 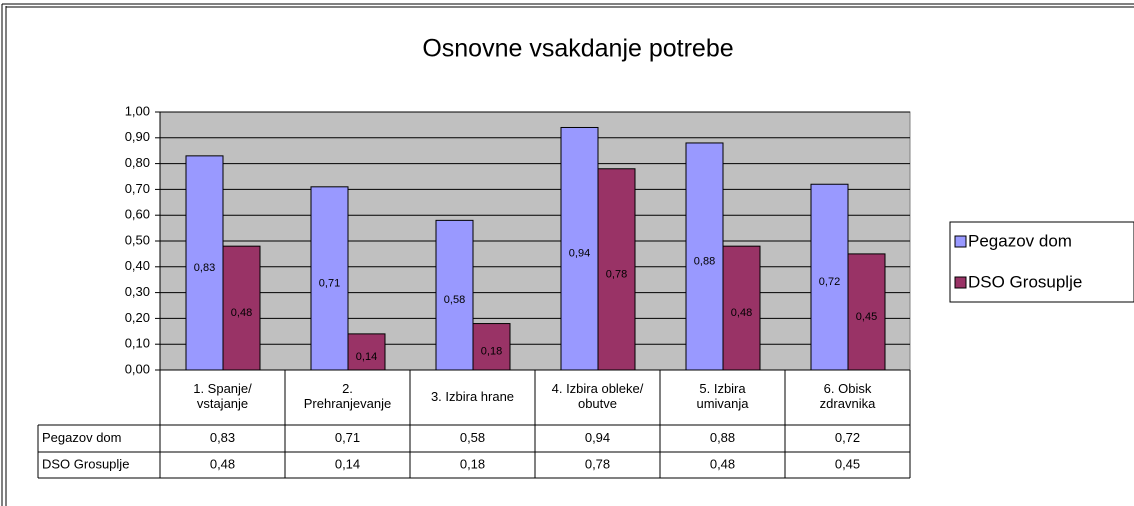 What do you see at coordinates (472, 437) in the screenshot?
I see `table-cell: 0,58` at bounding box center [472, 437].